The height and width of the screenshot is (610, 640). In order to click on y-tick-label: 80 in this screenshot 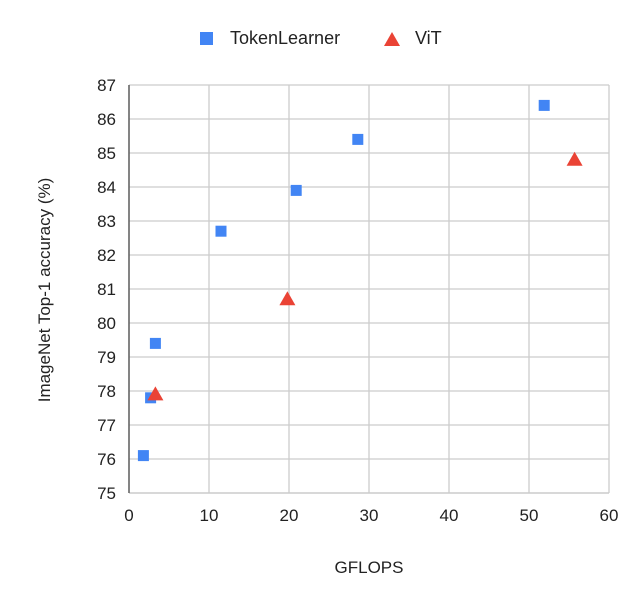, I will do `click(106, 323)`.